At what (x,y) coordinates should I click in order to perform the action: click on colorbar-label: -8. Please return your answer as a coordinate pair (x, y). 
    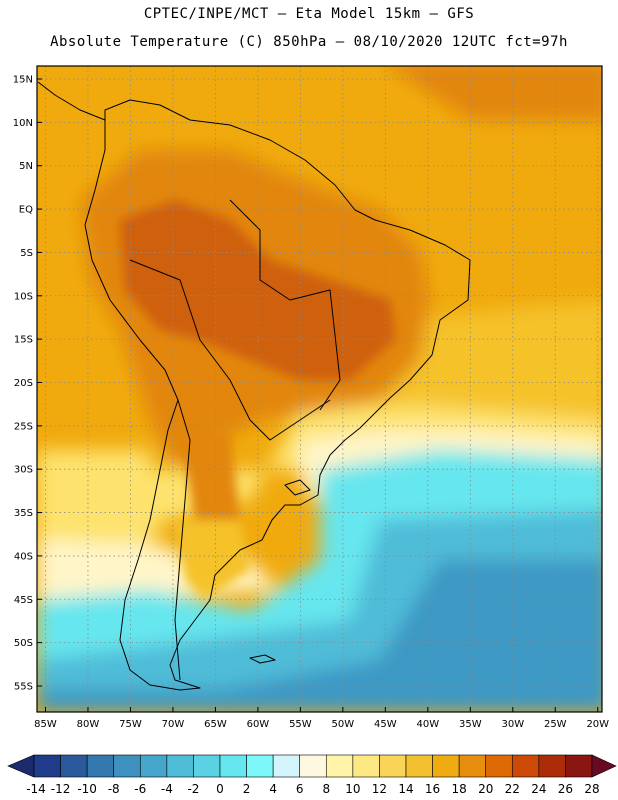
    Looking at the image, I should click on (114, 789).